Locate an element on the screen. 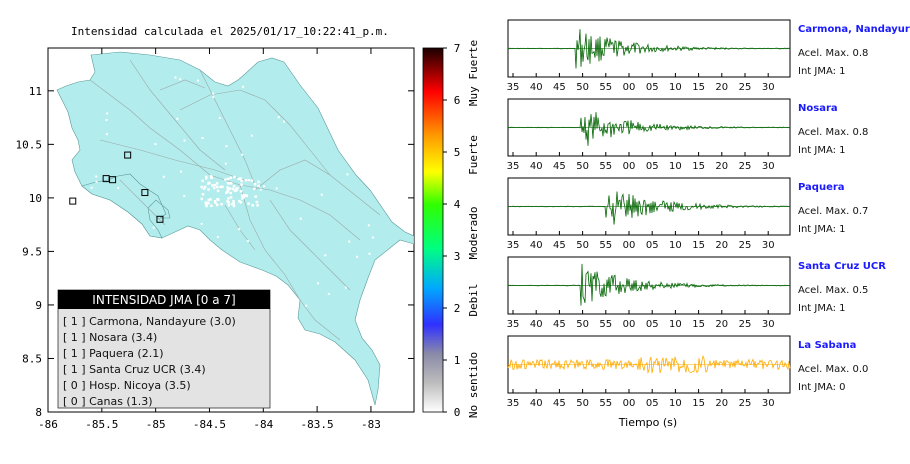 This screenshot has width=910, height=464. legend-title: INTENSIDAD JMA [0 a 7] is located at coordinates (163, 300).